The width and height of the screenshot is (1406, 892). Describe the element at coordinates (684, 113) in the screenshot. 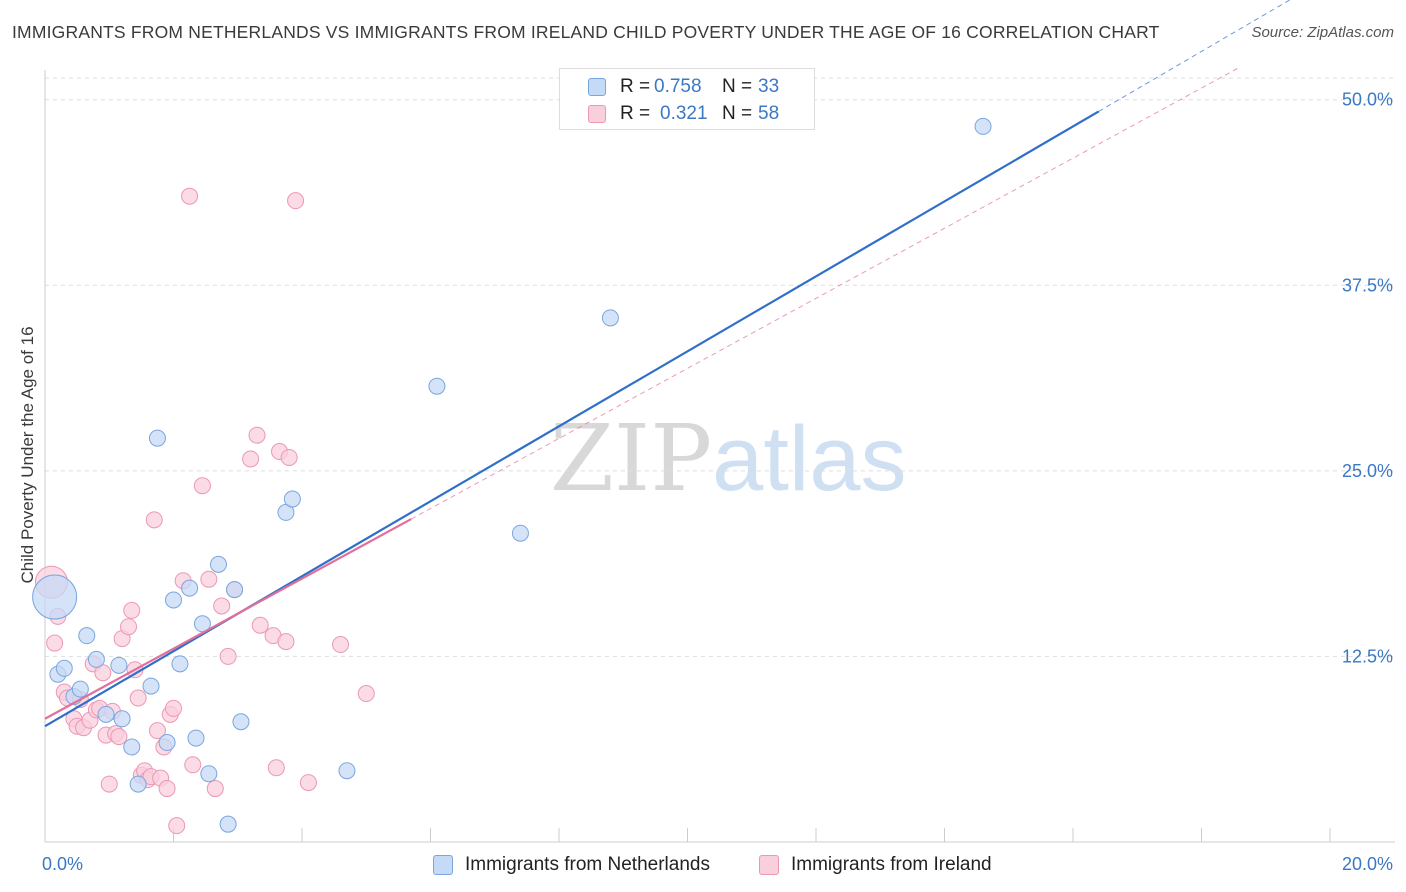

I see `legend-r-value: 0.321` at that location.